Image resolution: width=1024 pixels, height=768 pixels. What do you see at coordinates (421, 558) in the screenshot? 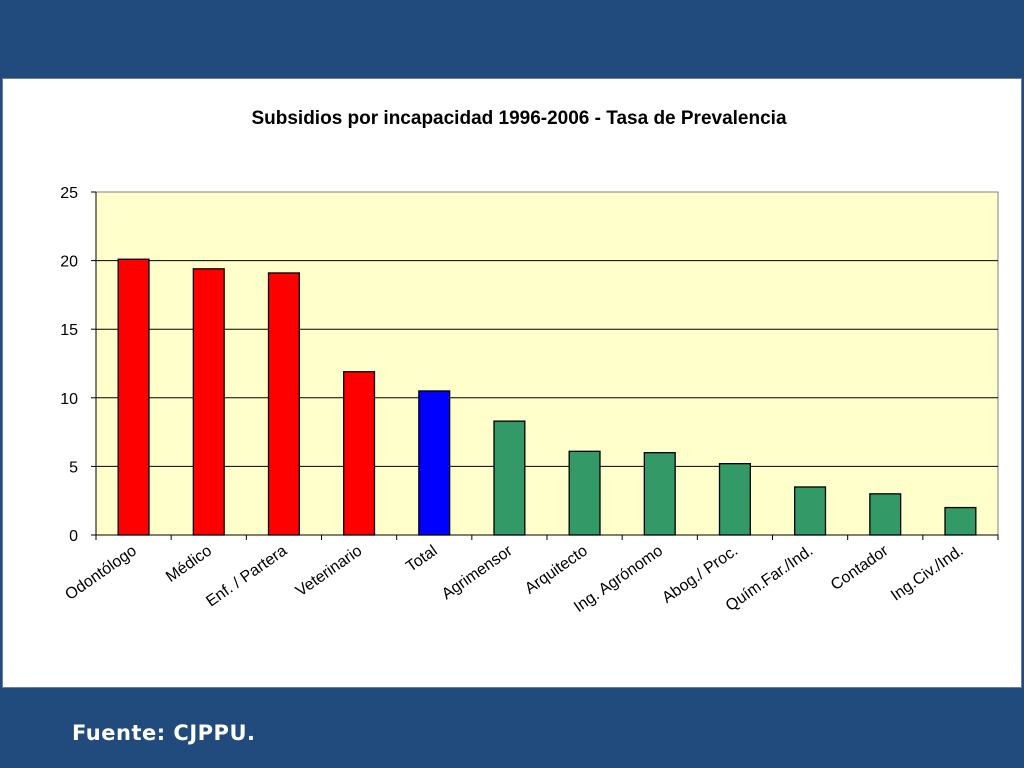
I see `x-tick-label: Total` at bounding box center [421, 558].